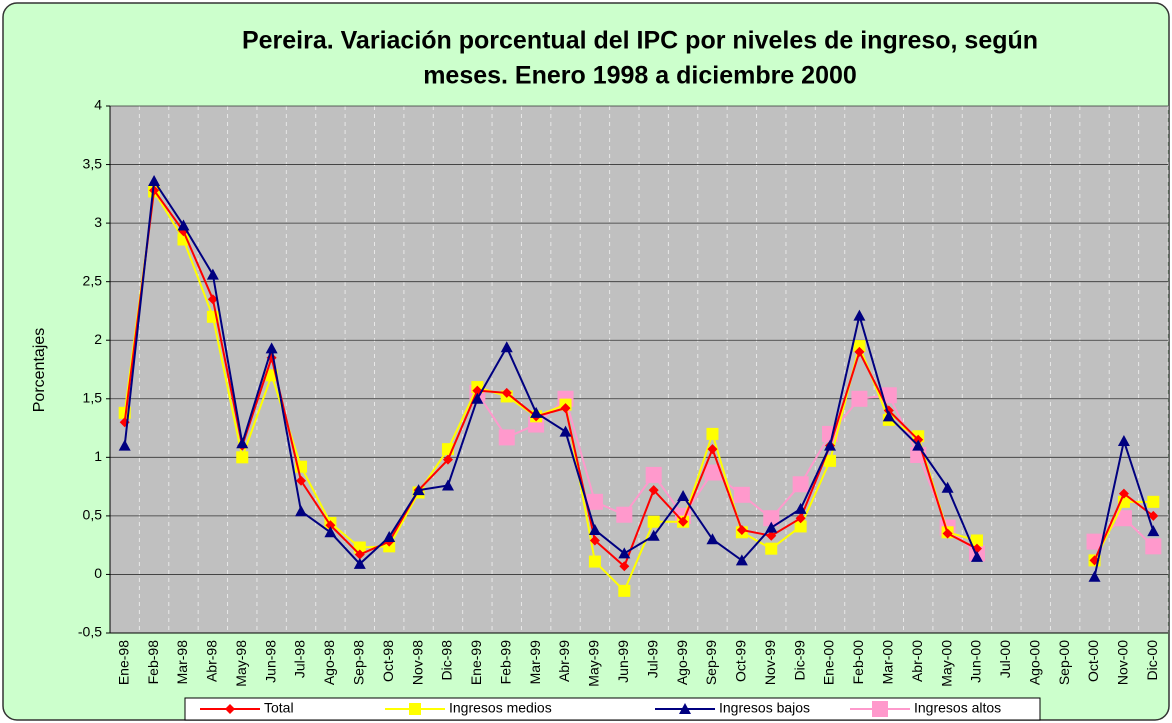 The image size is (1172, 723). I want to click on y-tick-label: 0,5, so click(93, 515).